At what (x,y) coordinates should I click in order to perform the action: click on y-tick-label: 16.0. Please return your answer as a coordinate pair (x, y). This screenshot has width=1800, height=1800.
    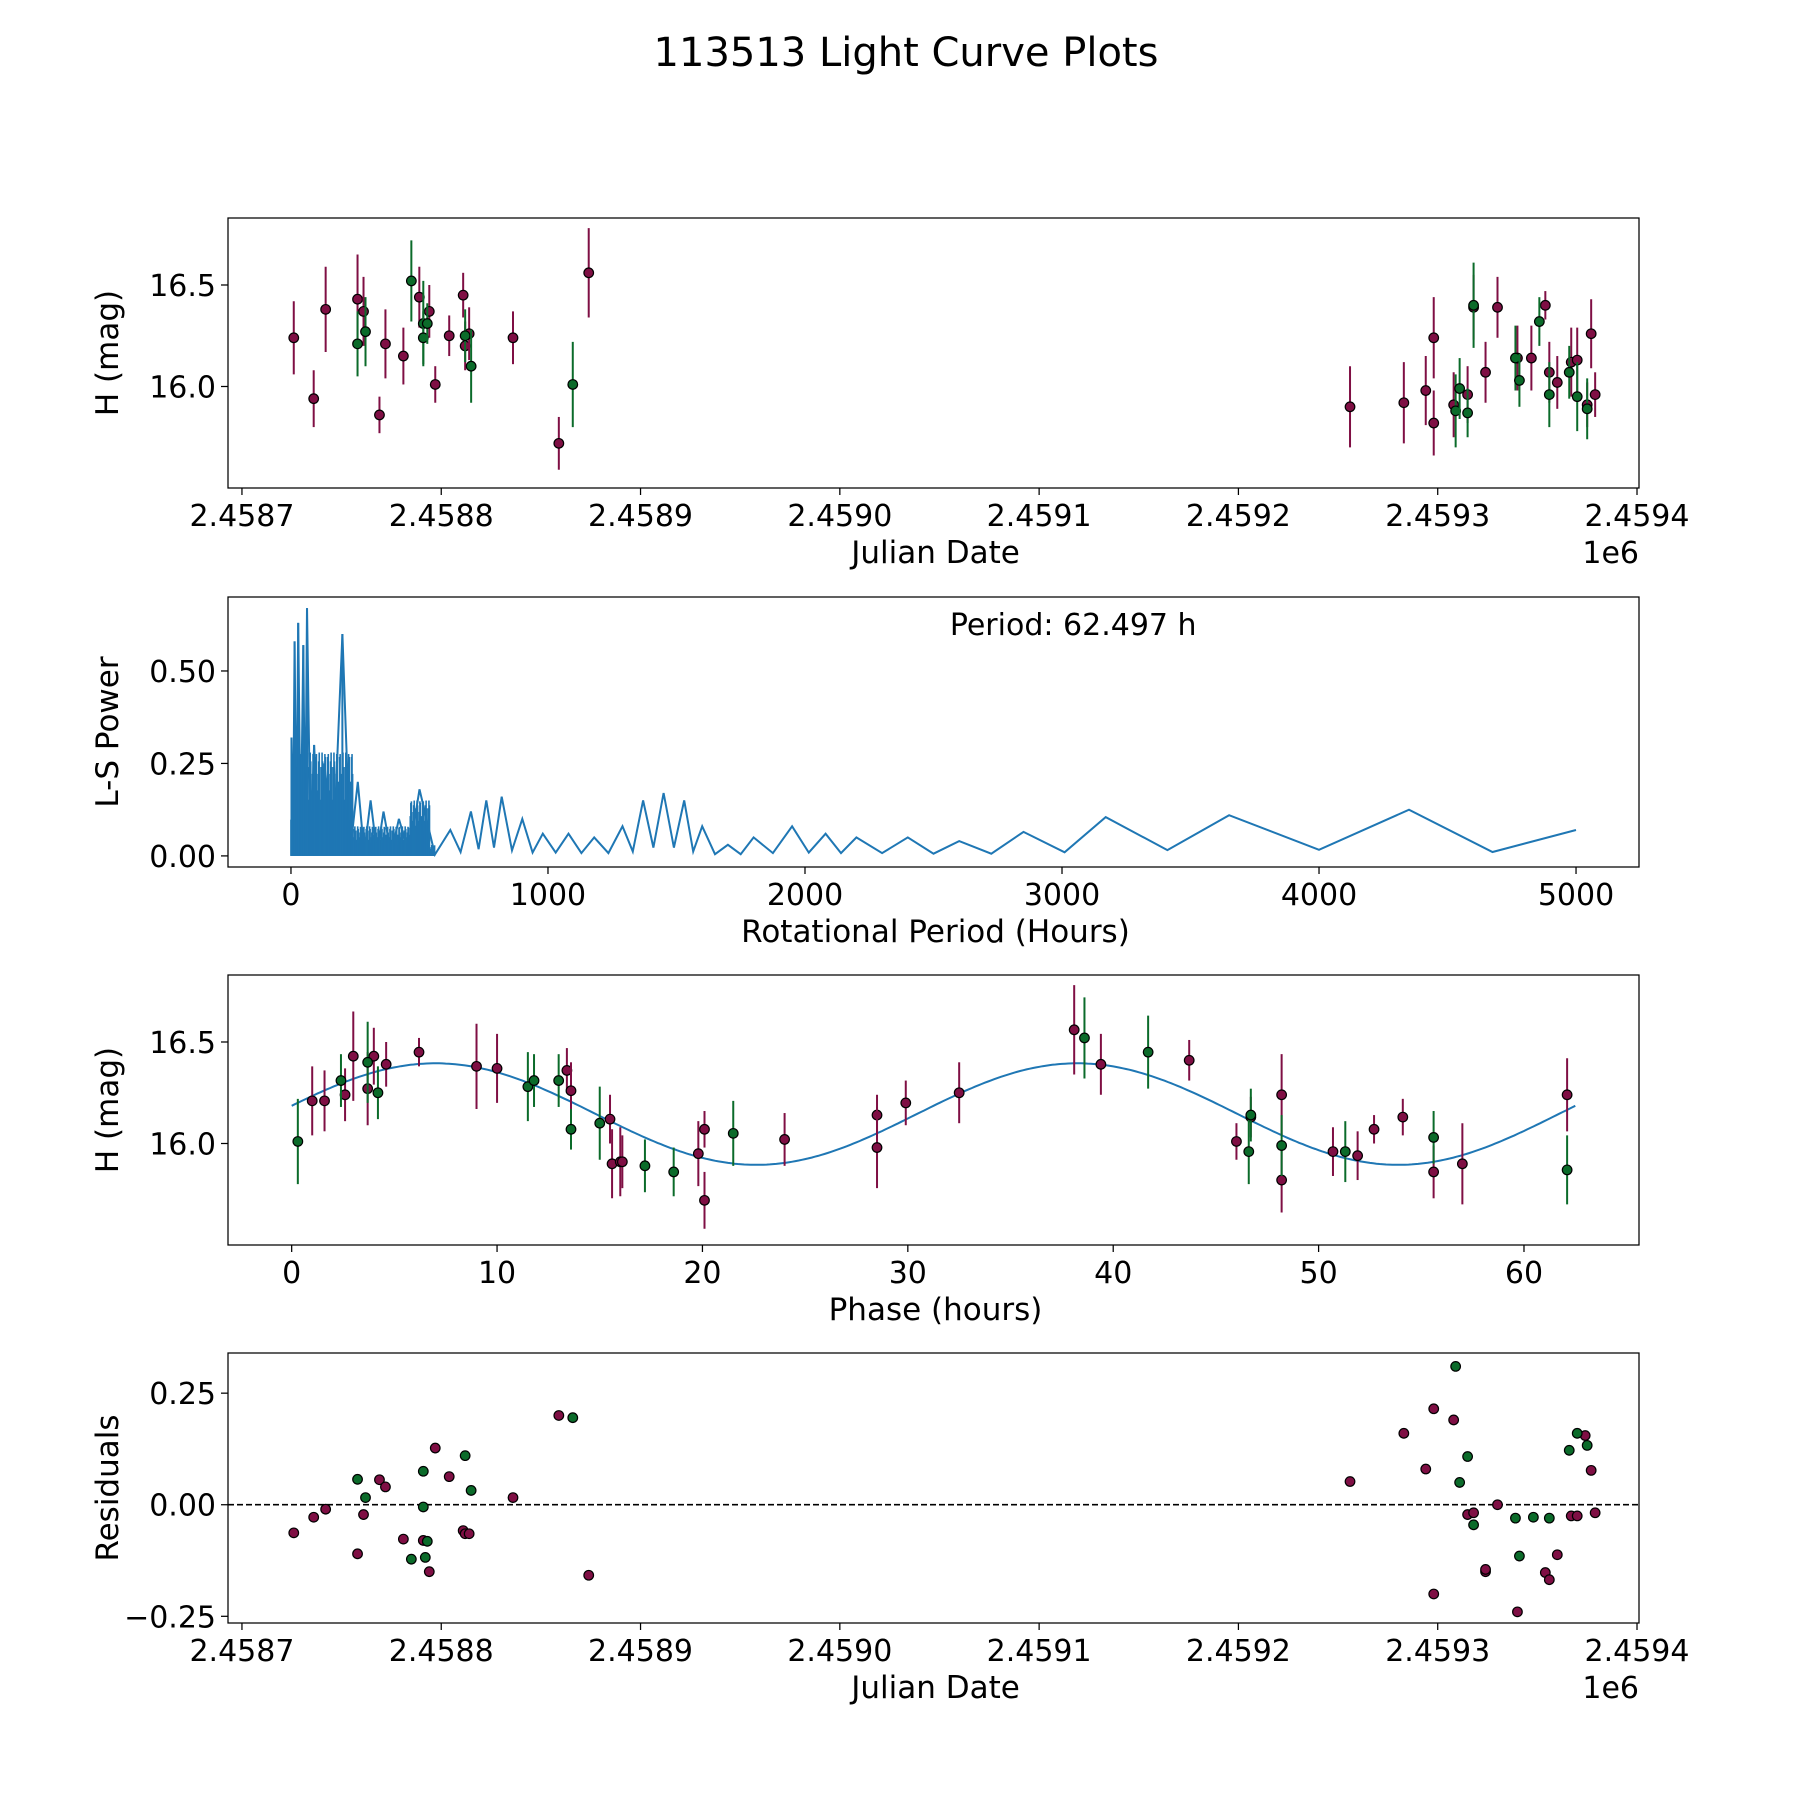
    Looking at the image, I should click on (182, 1144).